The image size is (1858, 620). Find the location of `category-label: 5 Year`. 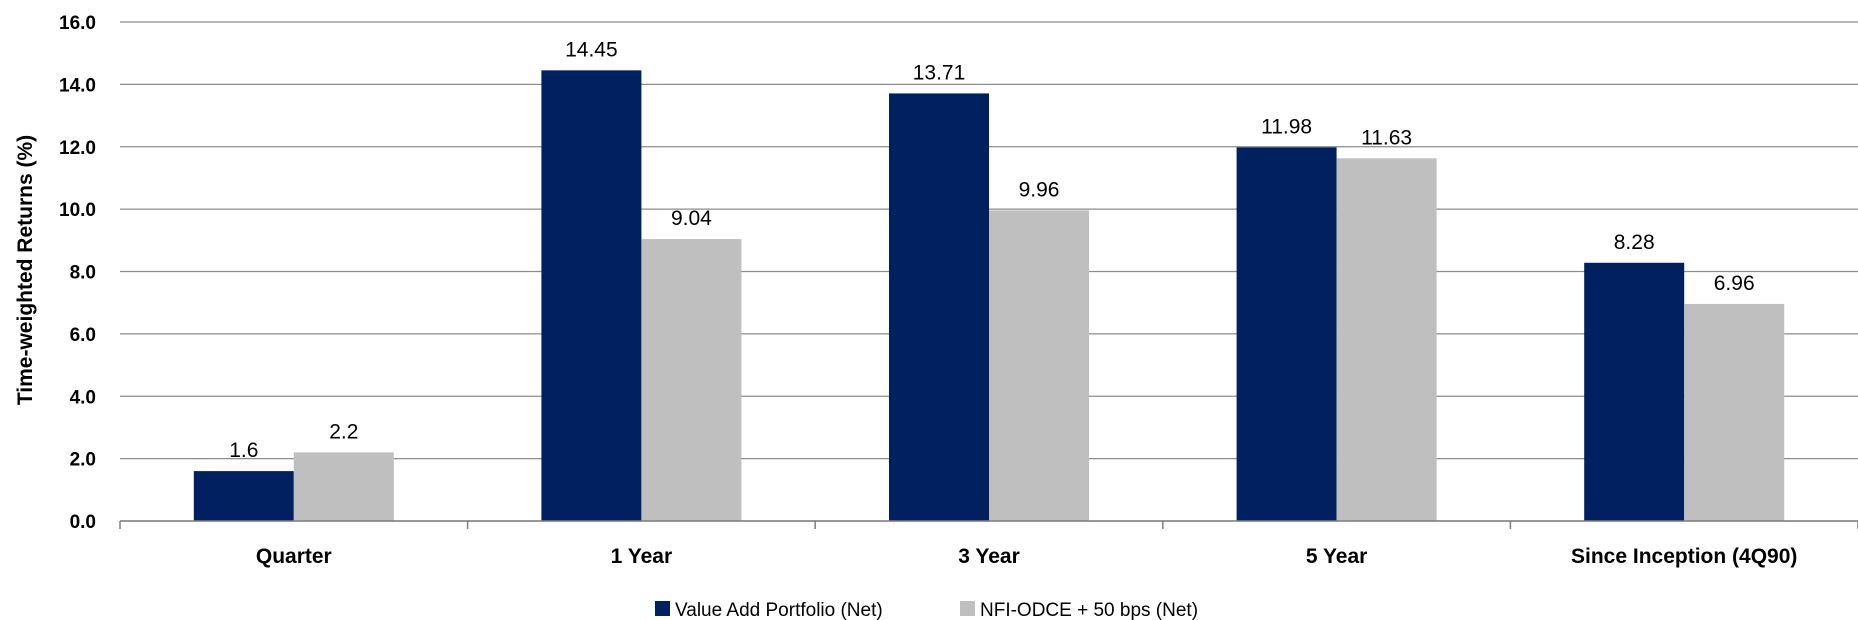

category-label: 5 Year is located at coordinates (1337, 556).